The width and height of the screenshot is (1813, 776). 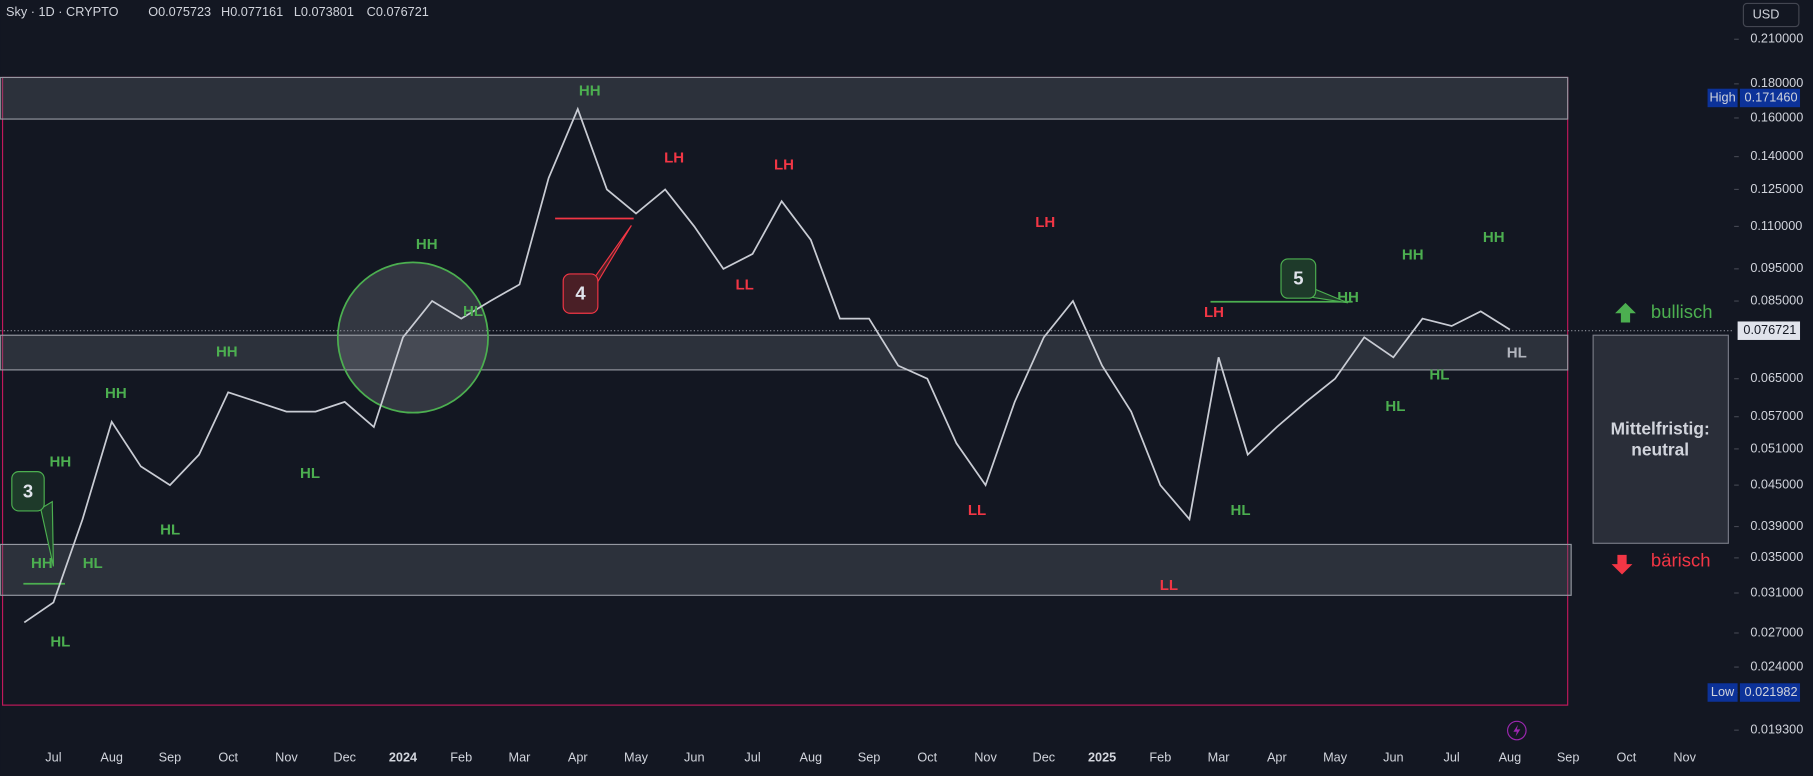 I want to click on y-tick-label: 0.051000, so click(x=1776, y=447).